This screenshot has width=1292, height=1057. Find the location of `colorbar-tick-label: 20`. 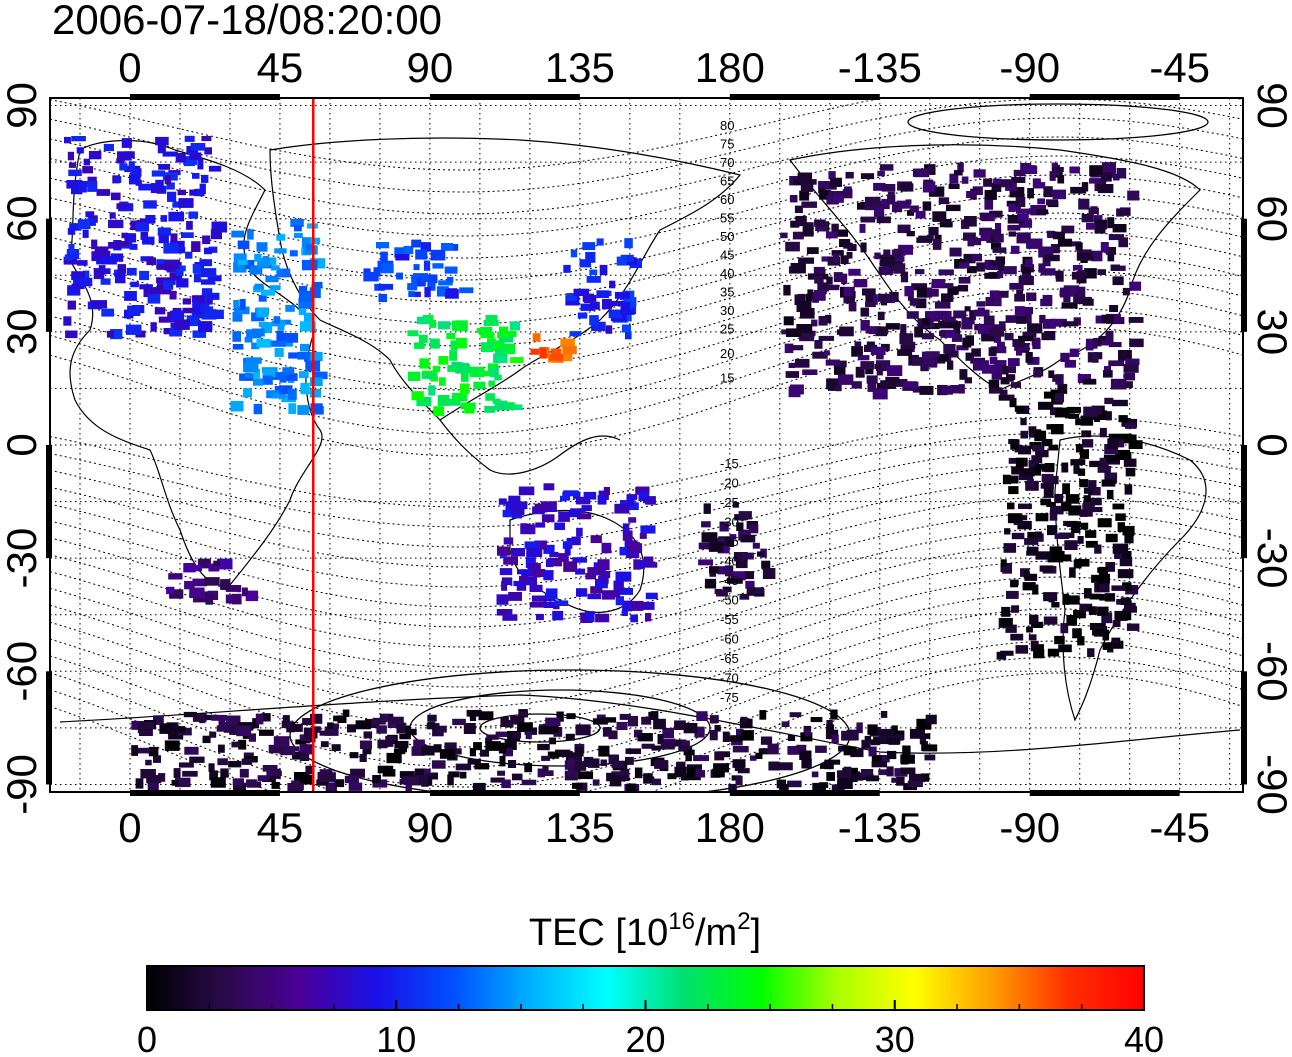

colorbar-tick-label: 20 is located at coordinates (645, 1038).